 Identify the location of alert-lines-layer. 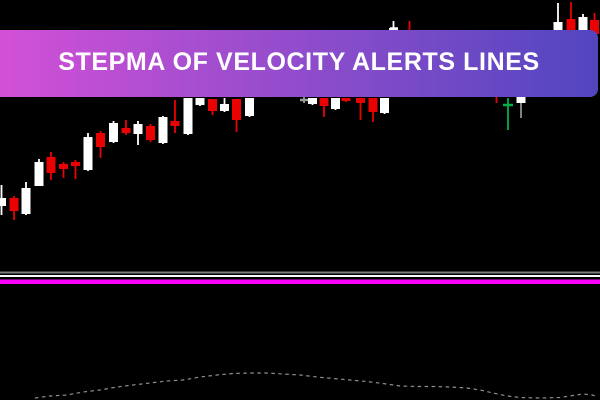
(300, 277).